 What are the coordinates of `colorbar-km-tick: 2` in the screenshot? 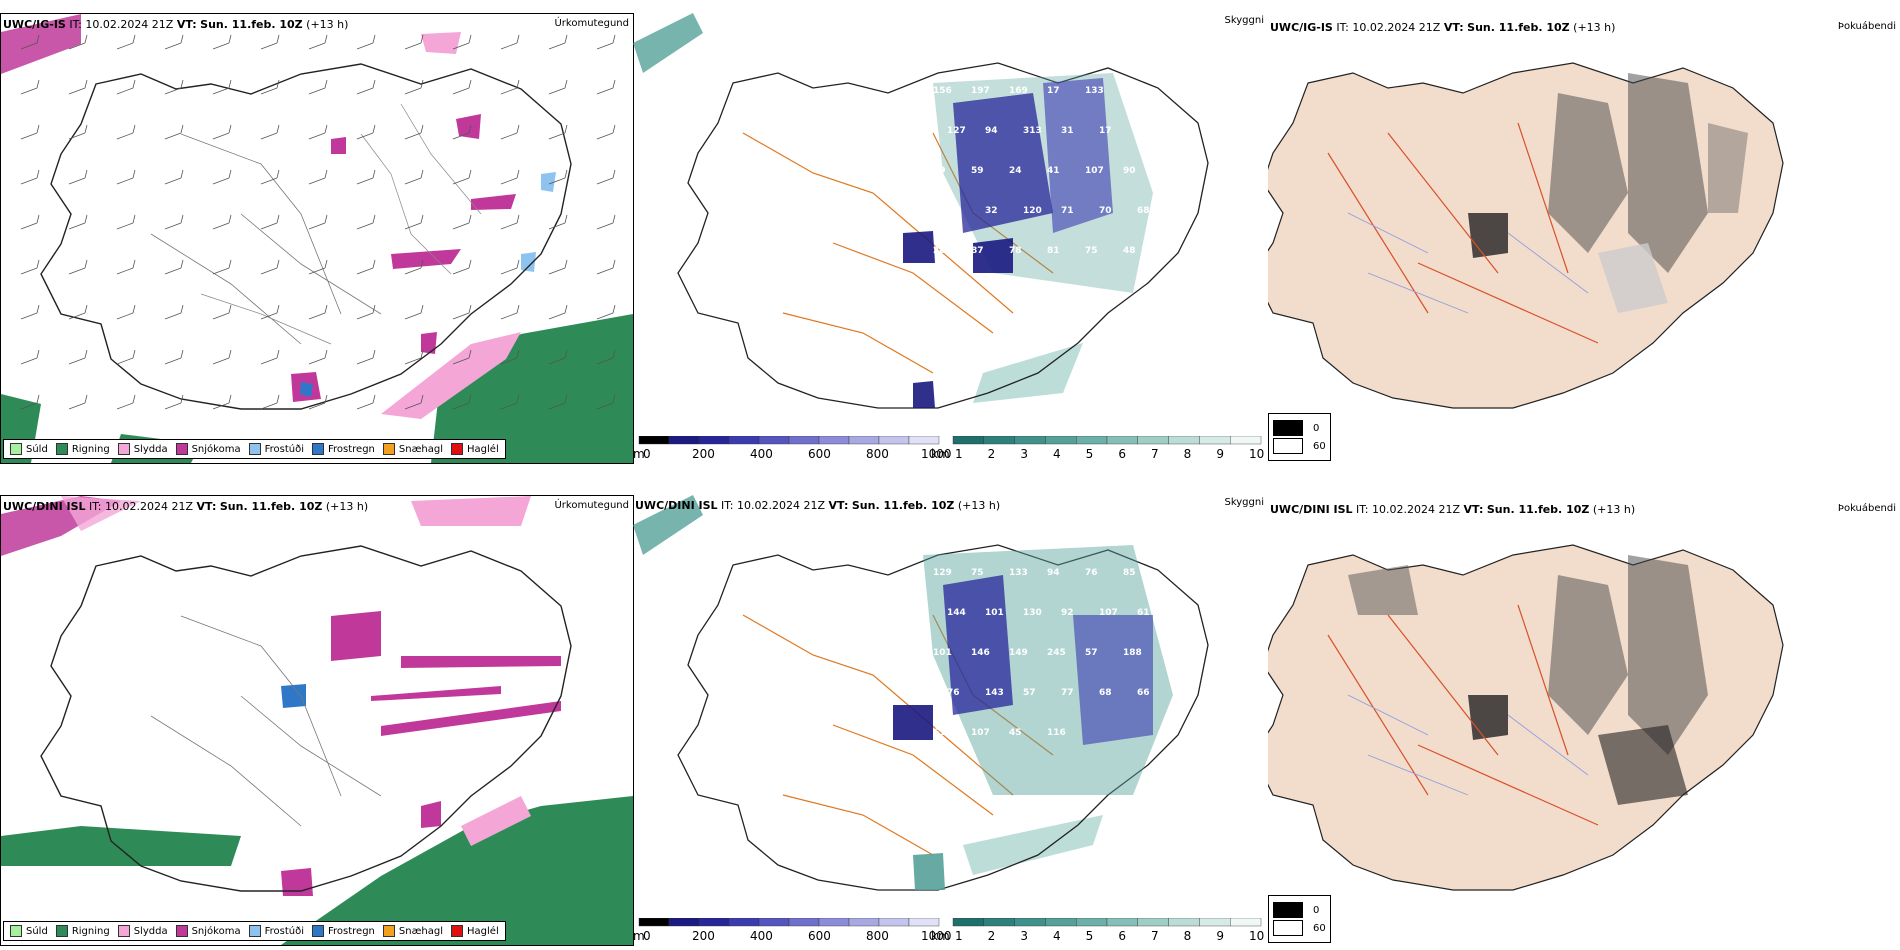 It's located at (992, 454).